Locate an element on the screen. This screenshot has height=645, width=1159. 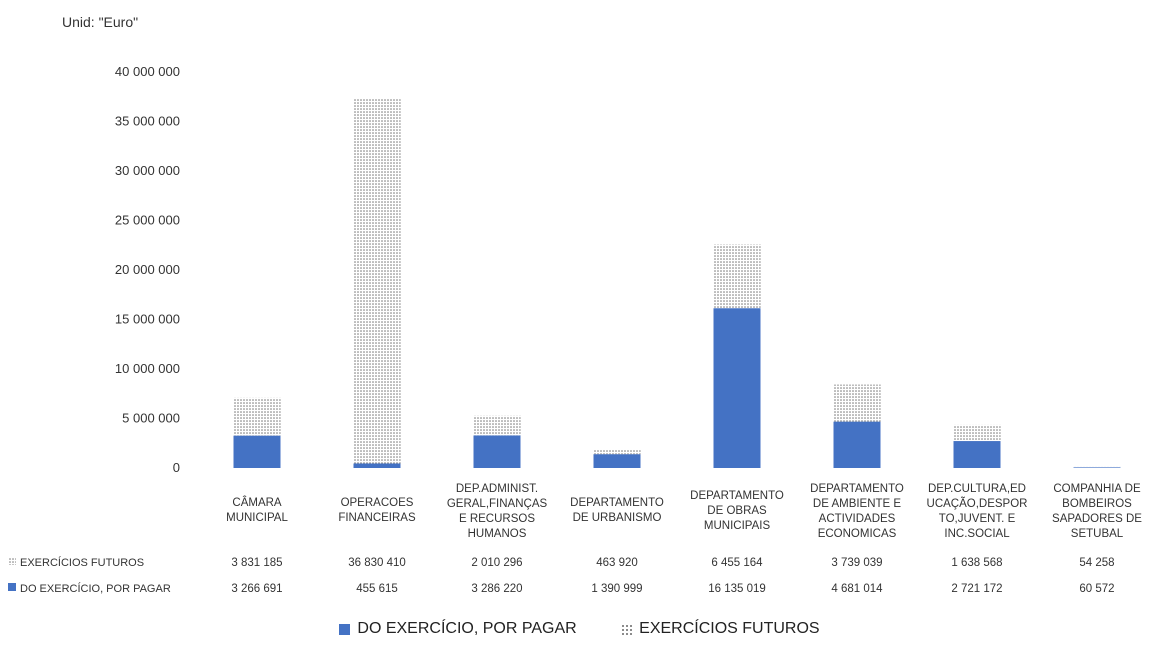
y-tick-label: 10 000 000 is located at coordinates (147, 368).